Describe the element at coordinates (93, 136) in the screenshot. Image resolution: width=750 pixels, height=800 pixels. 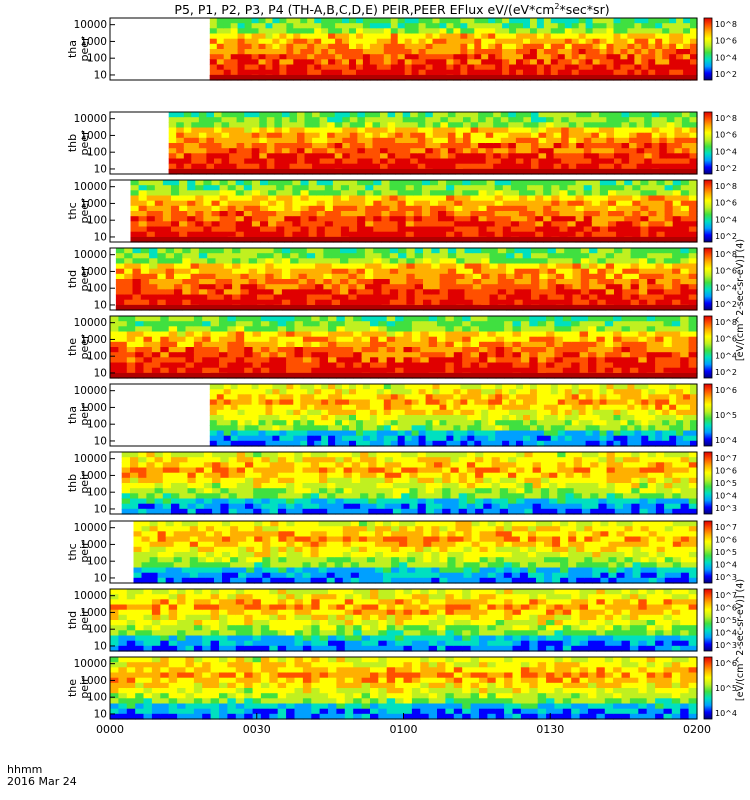
I see `y-tick-label: 1000` at that location.